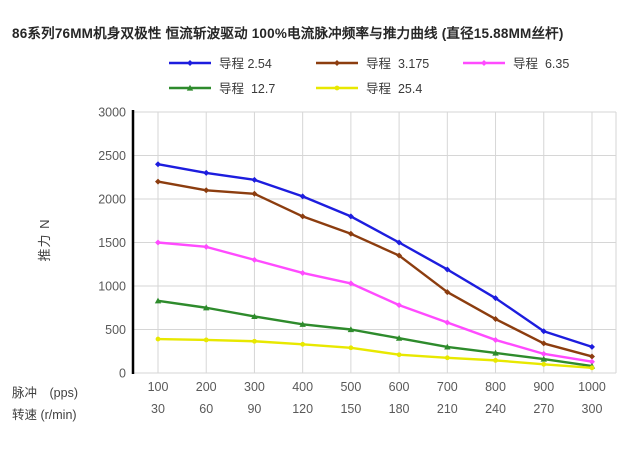 The width and height of the screenshot is (640, 450). What do you see at coordinates (44, 415) in the screenshot?
I see `x-axis-title-speed: 转速 (r/min)` at bounding box center [44, 415].